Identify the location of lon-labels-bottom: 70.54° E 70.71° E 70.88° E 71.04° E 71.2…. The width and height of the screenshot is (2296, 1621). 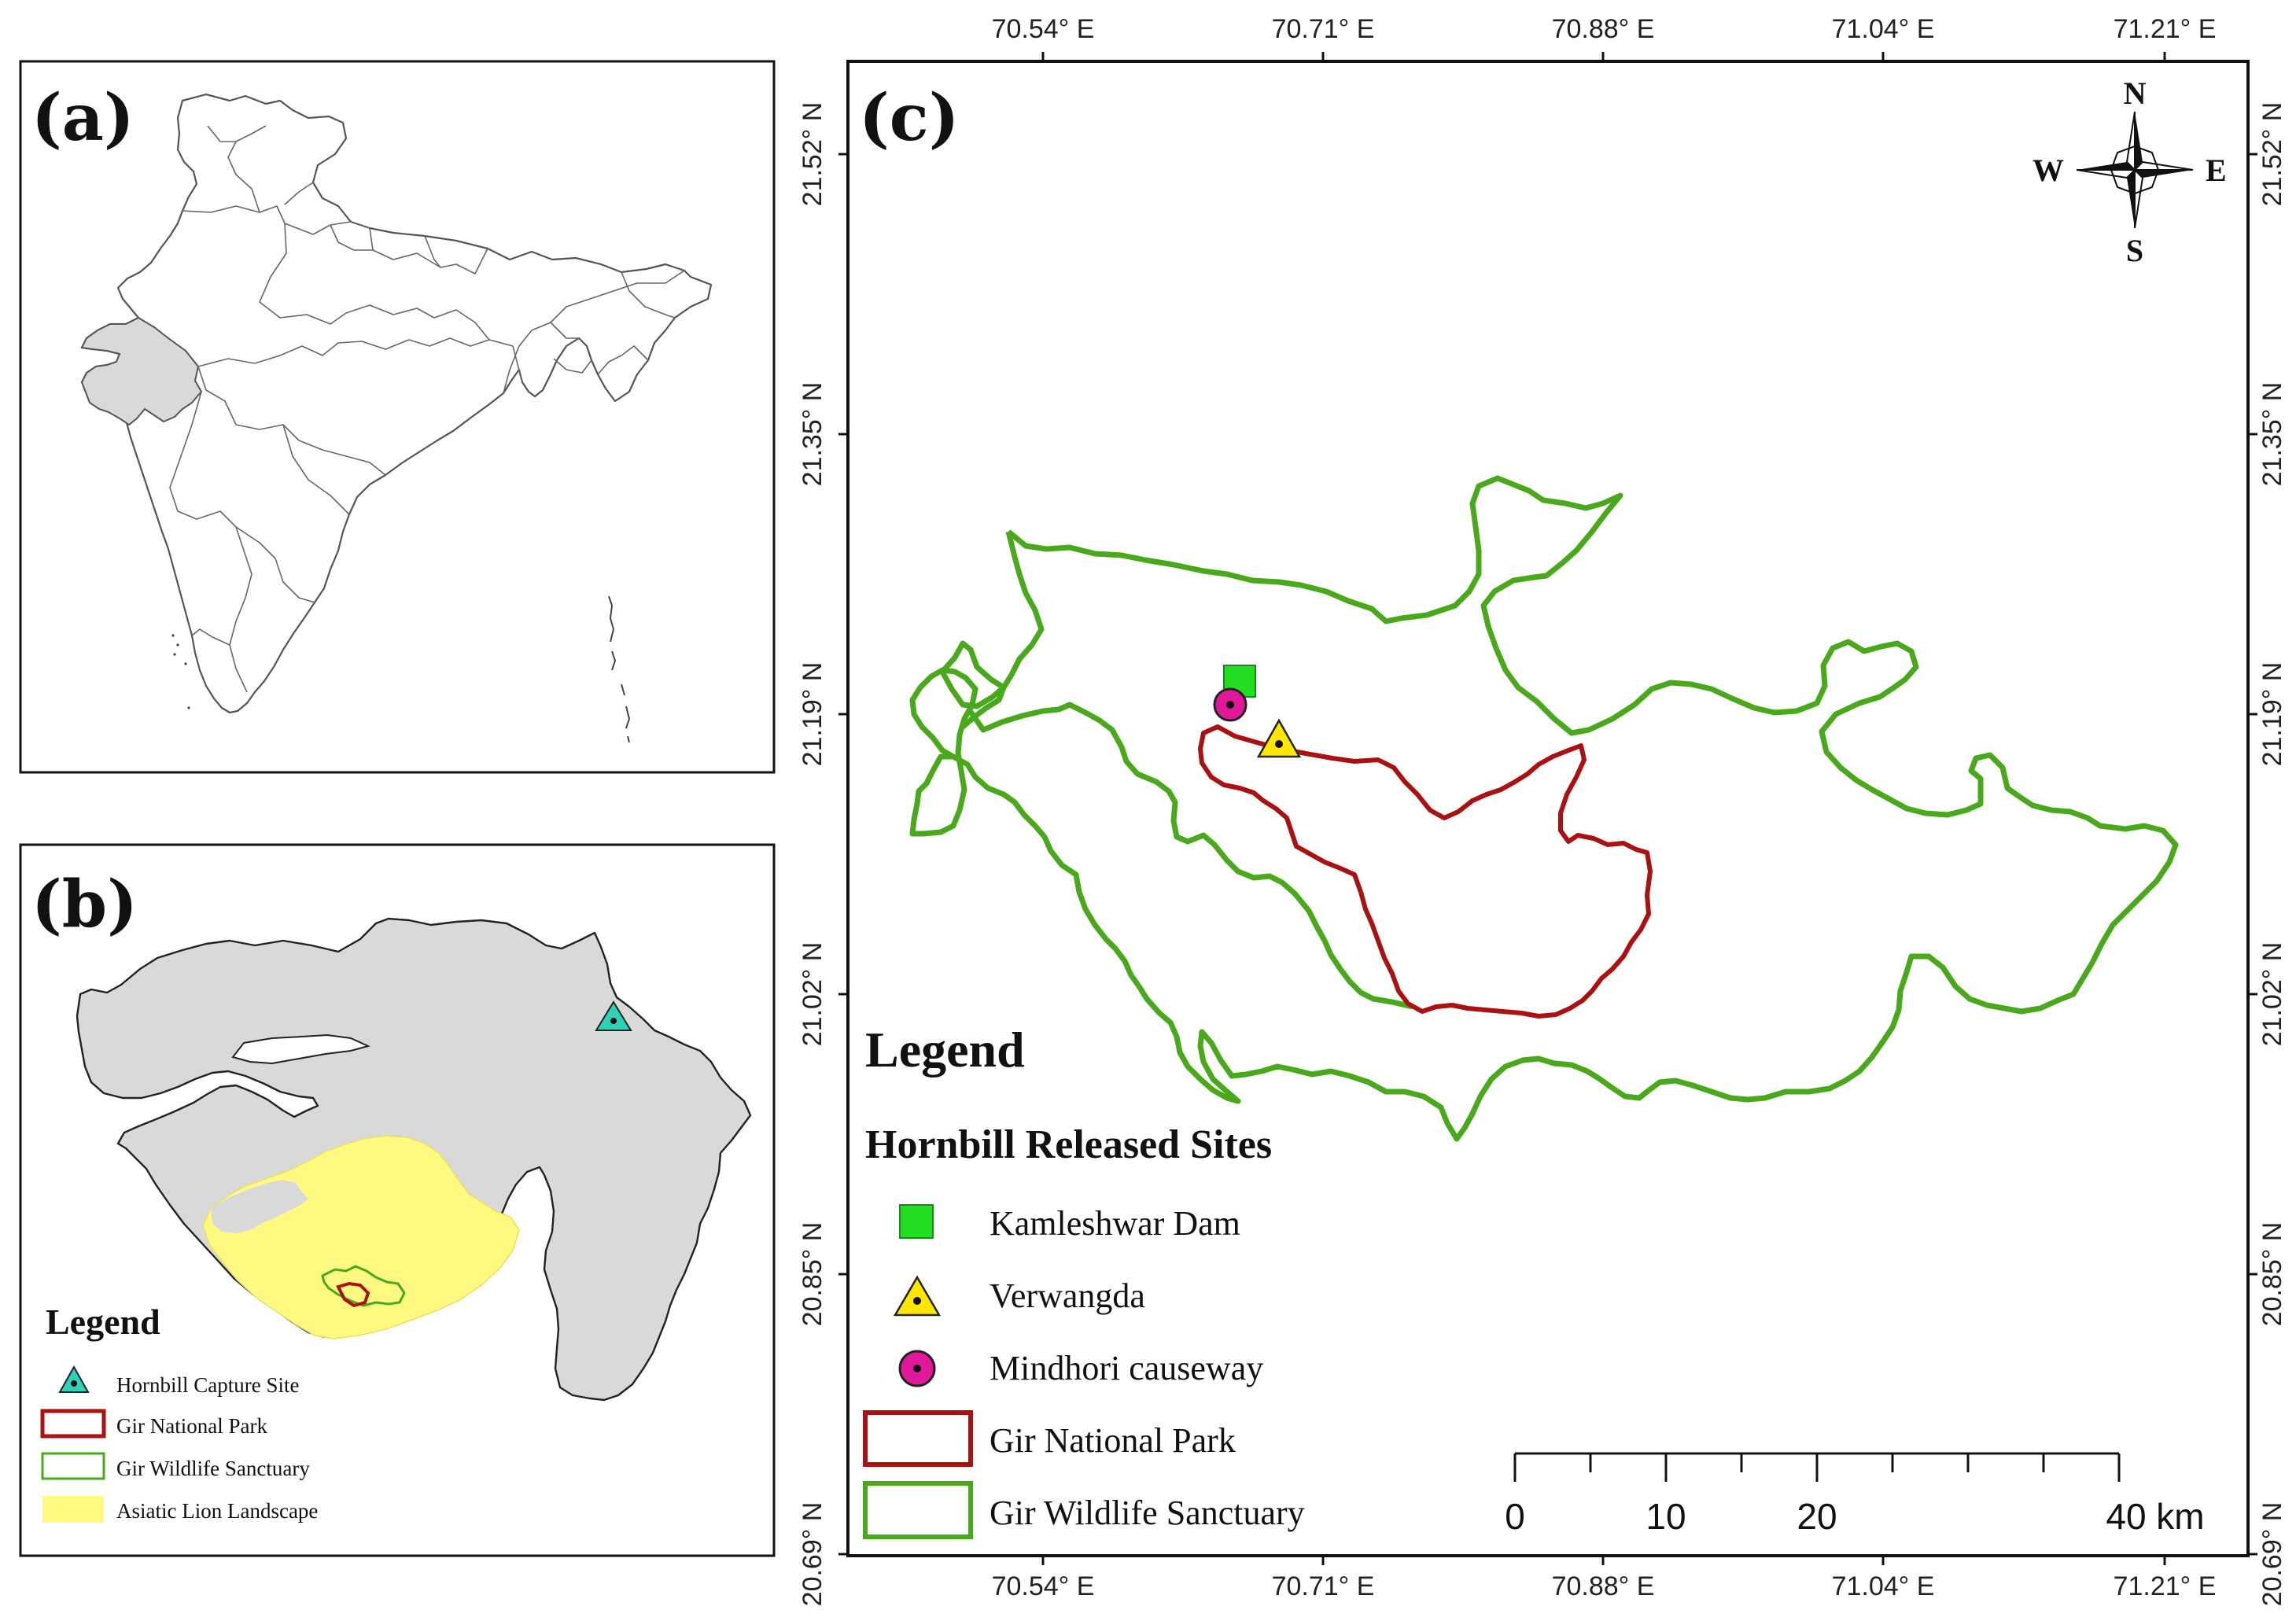
(1604, 1586).